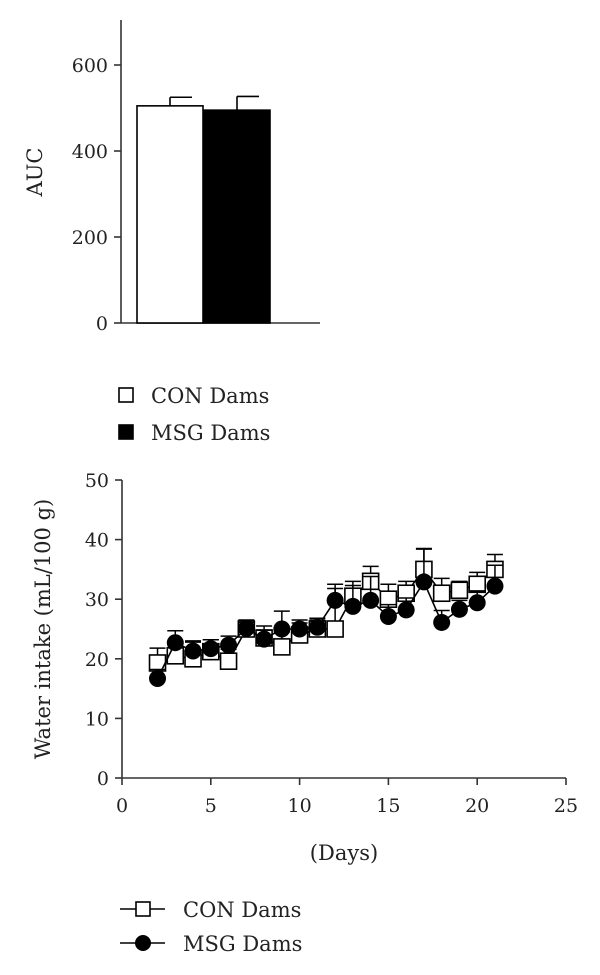 The image size is (600, 975). I want to click on line-y-axis-label: Water intake (mL/100 g), so click(43, 629).